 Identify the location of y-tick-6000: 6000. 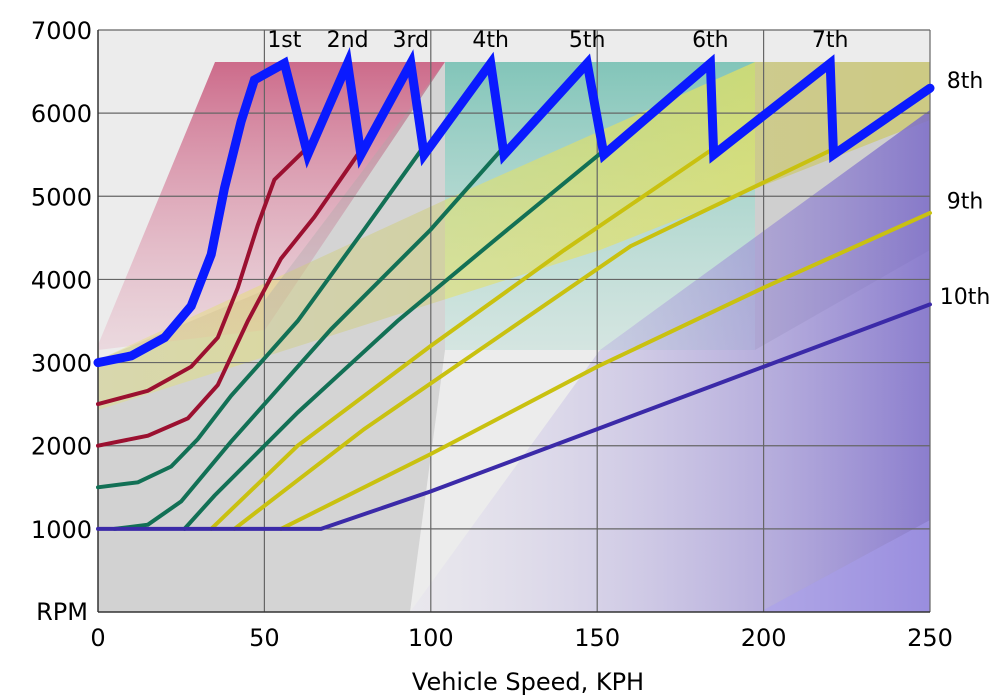
(61, 114).